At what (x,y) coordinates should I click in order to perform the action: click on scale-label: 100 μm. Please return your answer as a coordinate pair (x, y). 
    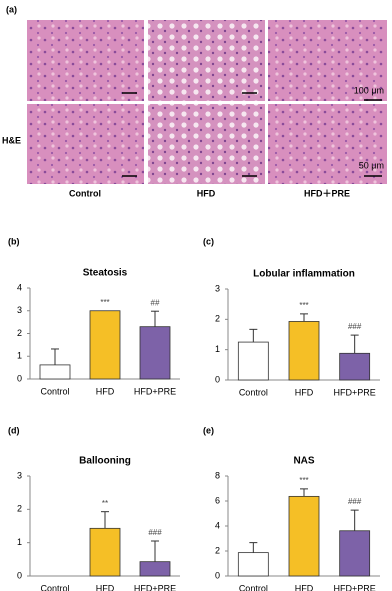
    Looking at the image, I should click on (369, 90).